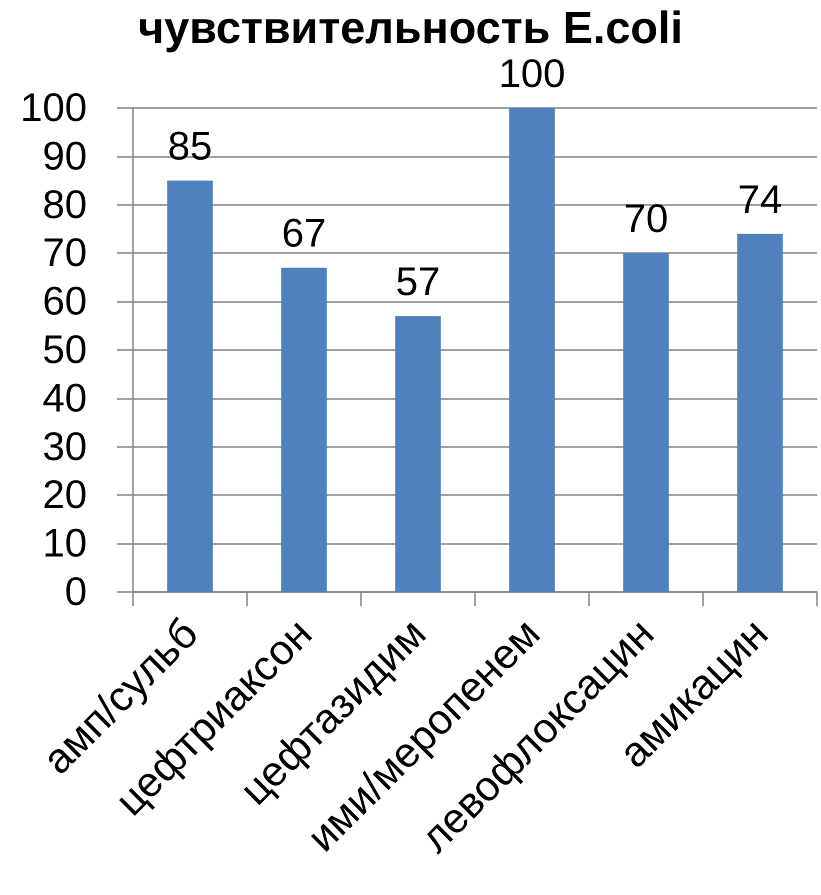 This screenshot has width=821, height=895. I want to click on data-label: 70, so click(646, 219).